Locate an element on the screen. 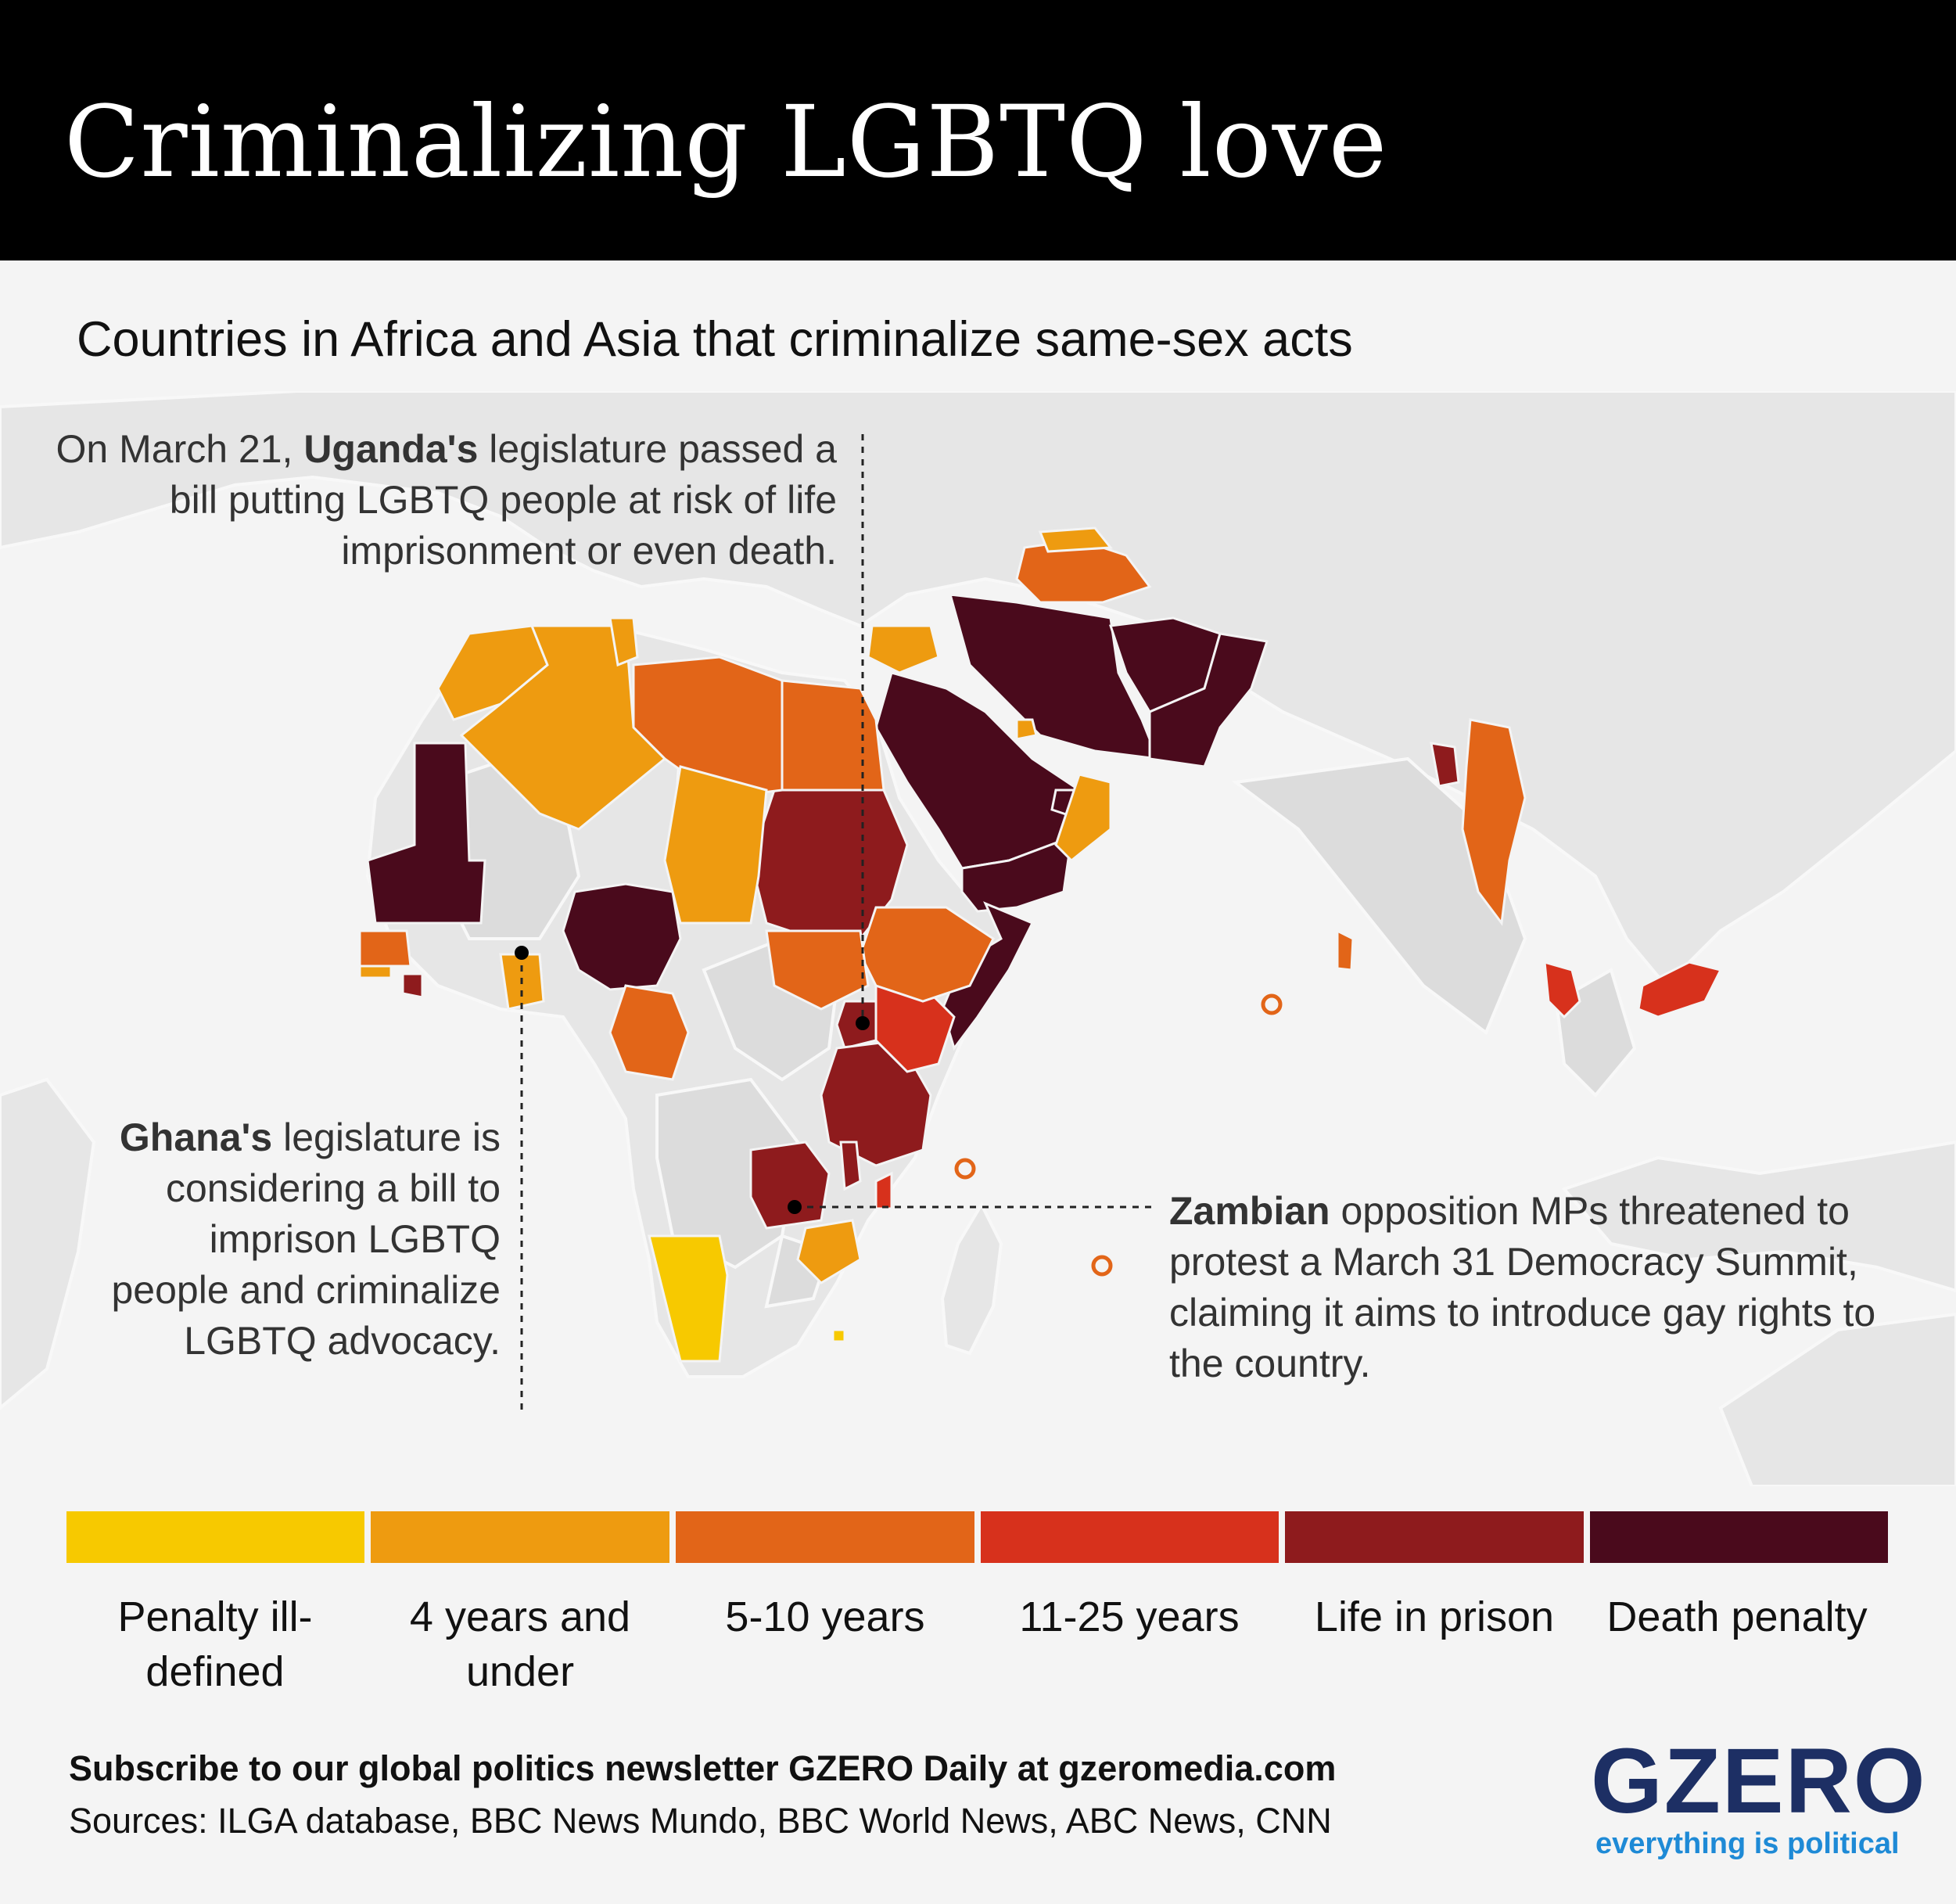 Image resolution: width=1956 pixels, height=1904 pixels. legend-swatch-ill-defined is located at coordinates (215, 1537).